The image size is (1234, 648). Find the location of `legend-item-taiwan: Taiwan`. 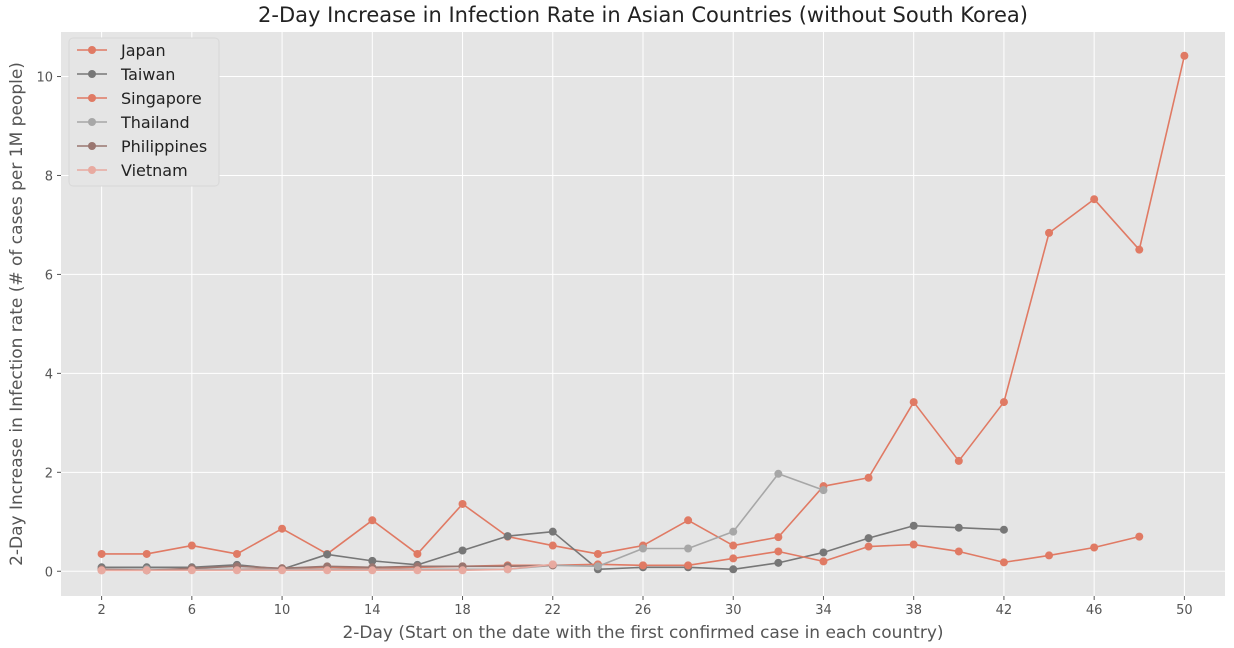

legend-item-taiwan: Taiwan is located at coordinates (126, 74).